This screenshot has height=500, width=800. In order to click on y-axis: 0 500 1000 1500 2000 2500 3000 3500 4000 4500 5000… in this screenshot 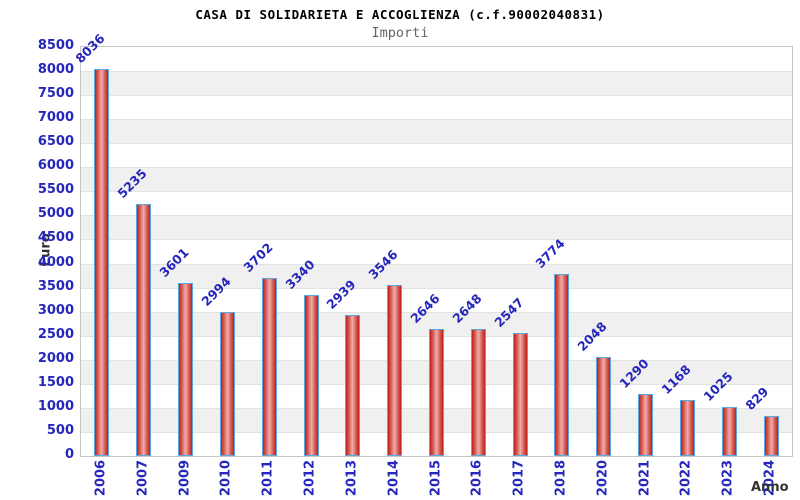, I will do `click(37, 250)`.